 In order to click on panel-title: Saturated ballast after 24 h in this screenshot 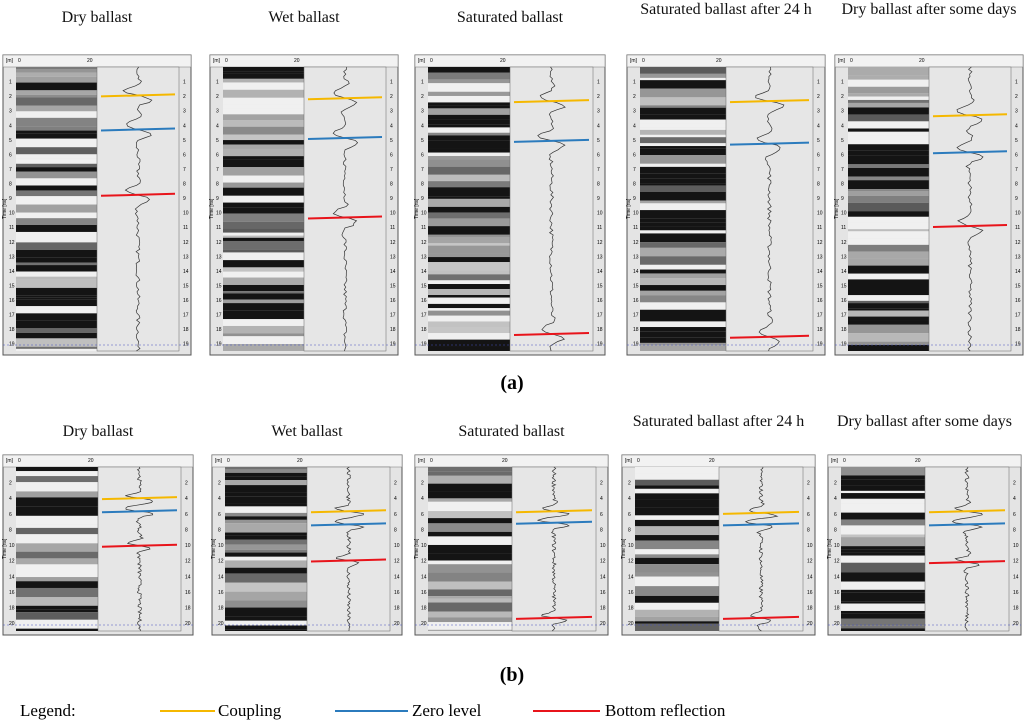, I will do `click(718, 421)`.